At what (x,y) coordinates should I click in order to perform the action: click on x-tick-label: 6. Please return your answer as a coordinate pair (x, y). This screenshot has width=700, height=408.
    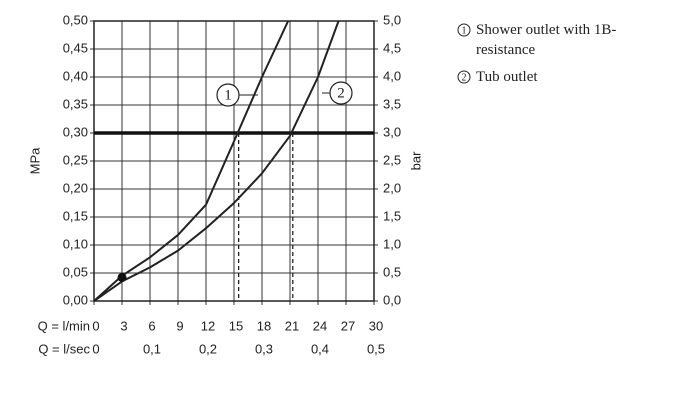
    Looking at the image, I should click on (151, 325).